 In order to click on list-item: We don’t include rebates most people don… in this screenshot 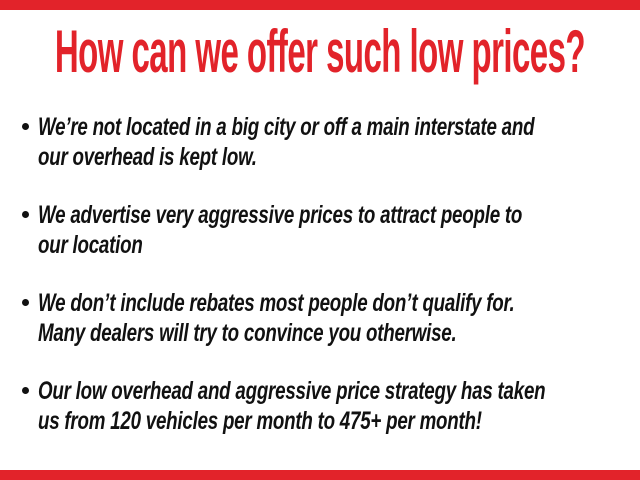, I will do `click(320, 318)`.